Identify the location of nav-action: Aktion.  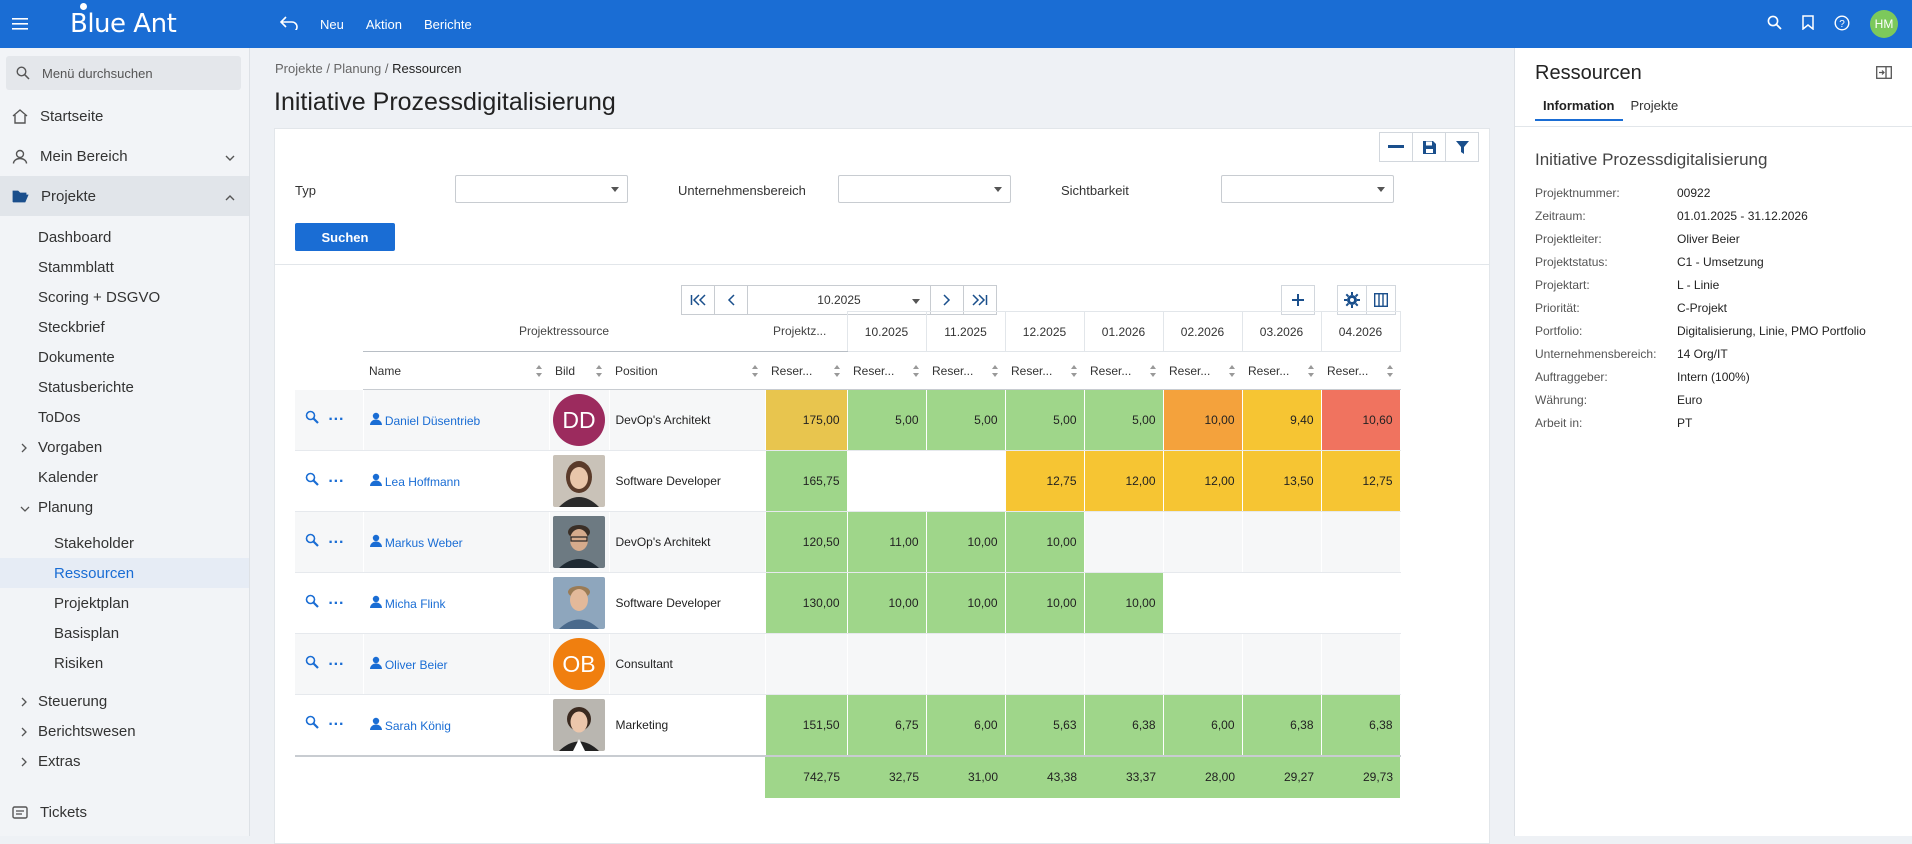
(383, 24).